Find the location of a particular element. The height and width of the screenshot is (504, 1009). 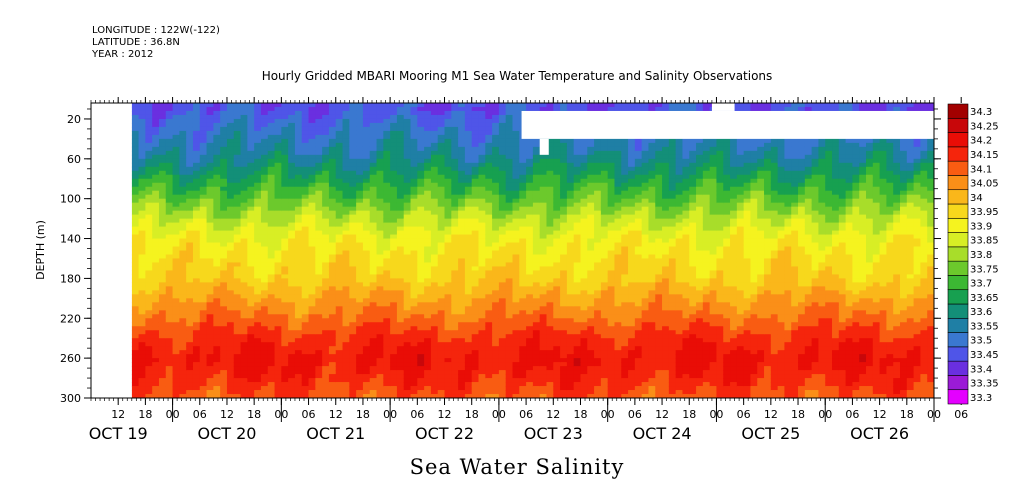

x-day-label: OCT 23 is located at coordinates (553, 433).